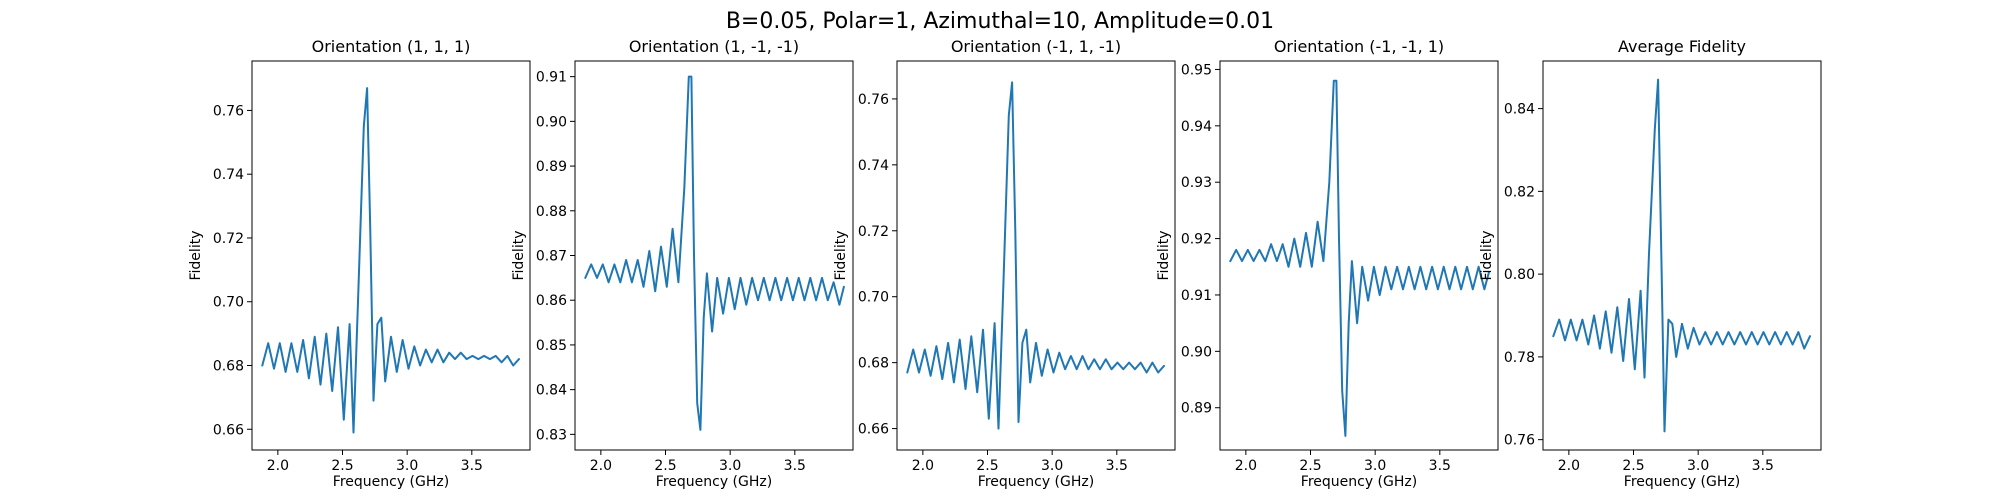 This screenshot has height=500, width=2000. Describe the element at coordinates (391, 46) in the screenshot. I see `subplot-title: Orientation (1, 1, 1)` at that location.